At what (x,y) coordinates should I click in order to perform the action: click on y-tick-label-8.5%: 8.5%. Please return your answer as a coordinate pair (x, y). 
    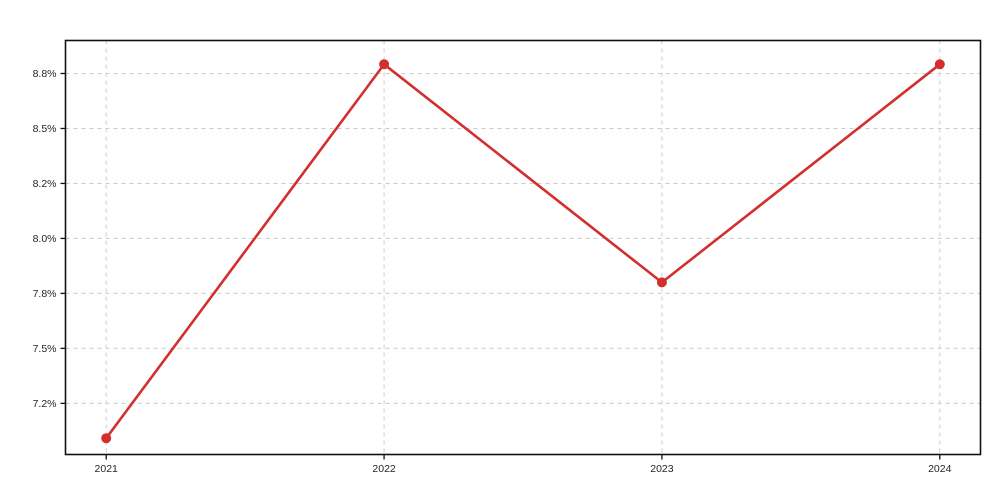
    Looking at the image, I should click on (45, 129).